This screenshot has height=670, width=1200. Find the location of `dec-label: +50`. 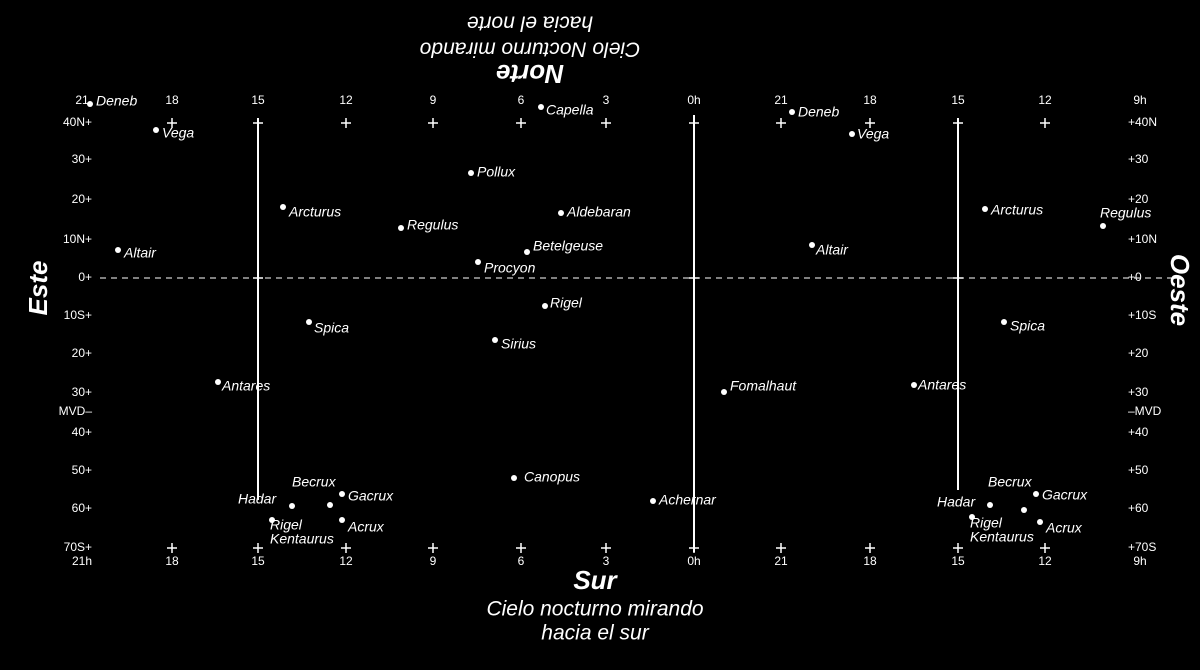

dec-label: +50 is located at coordinates (1138, 470).